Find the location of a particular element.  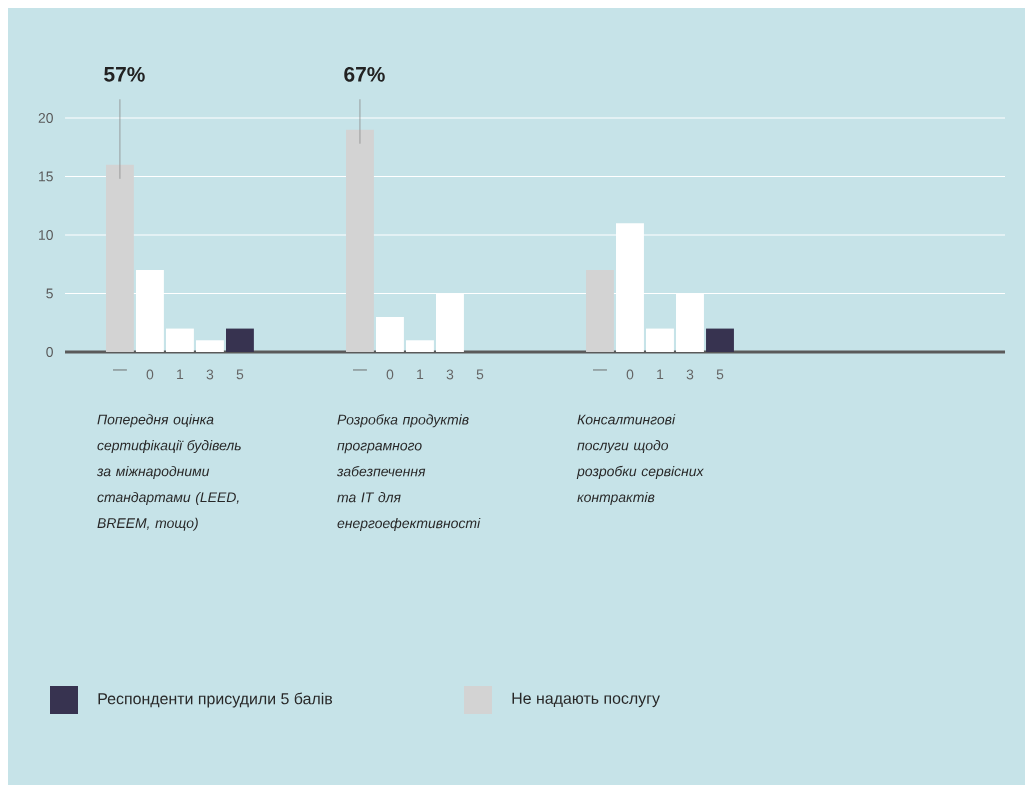

legend-label: Не надають послугу is located at coordinates (586, 700).